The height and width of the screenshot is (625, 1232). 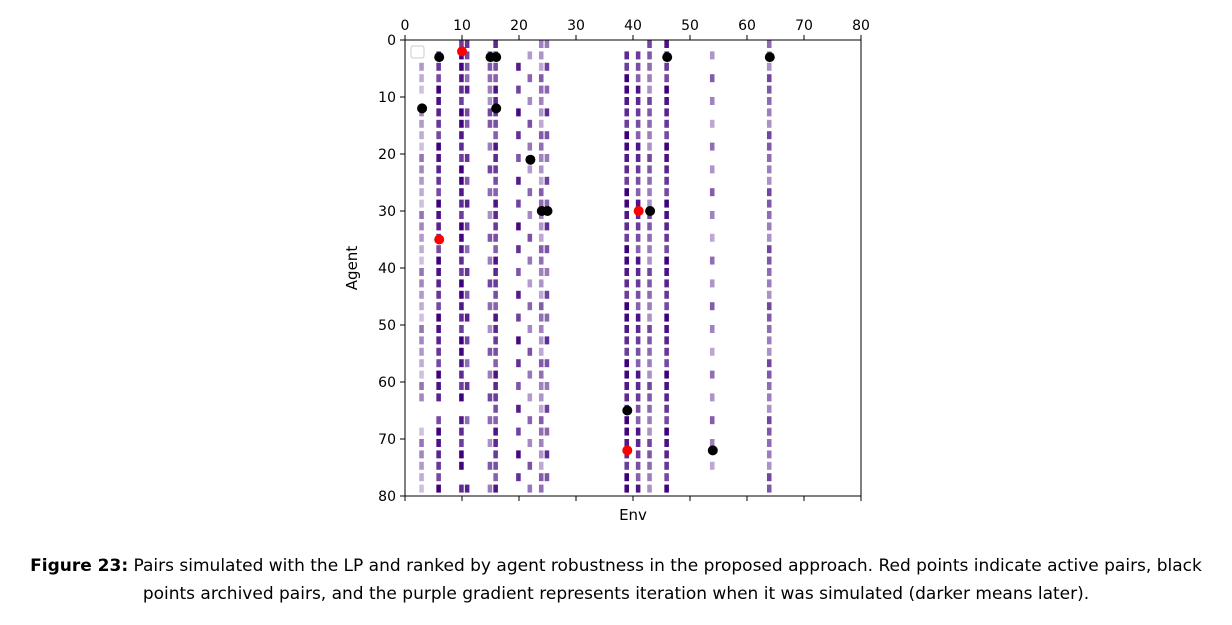 What do you see at coordinates (462, 26) in the screenshot?
I see `x-tick-label: 10` at bounding box center [462, 26].